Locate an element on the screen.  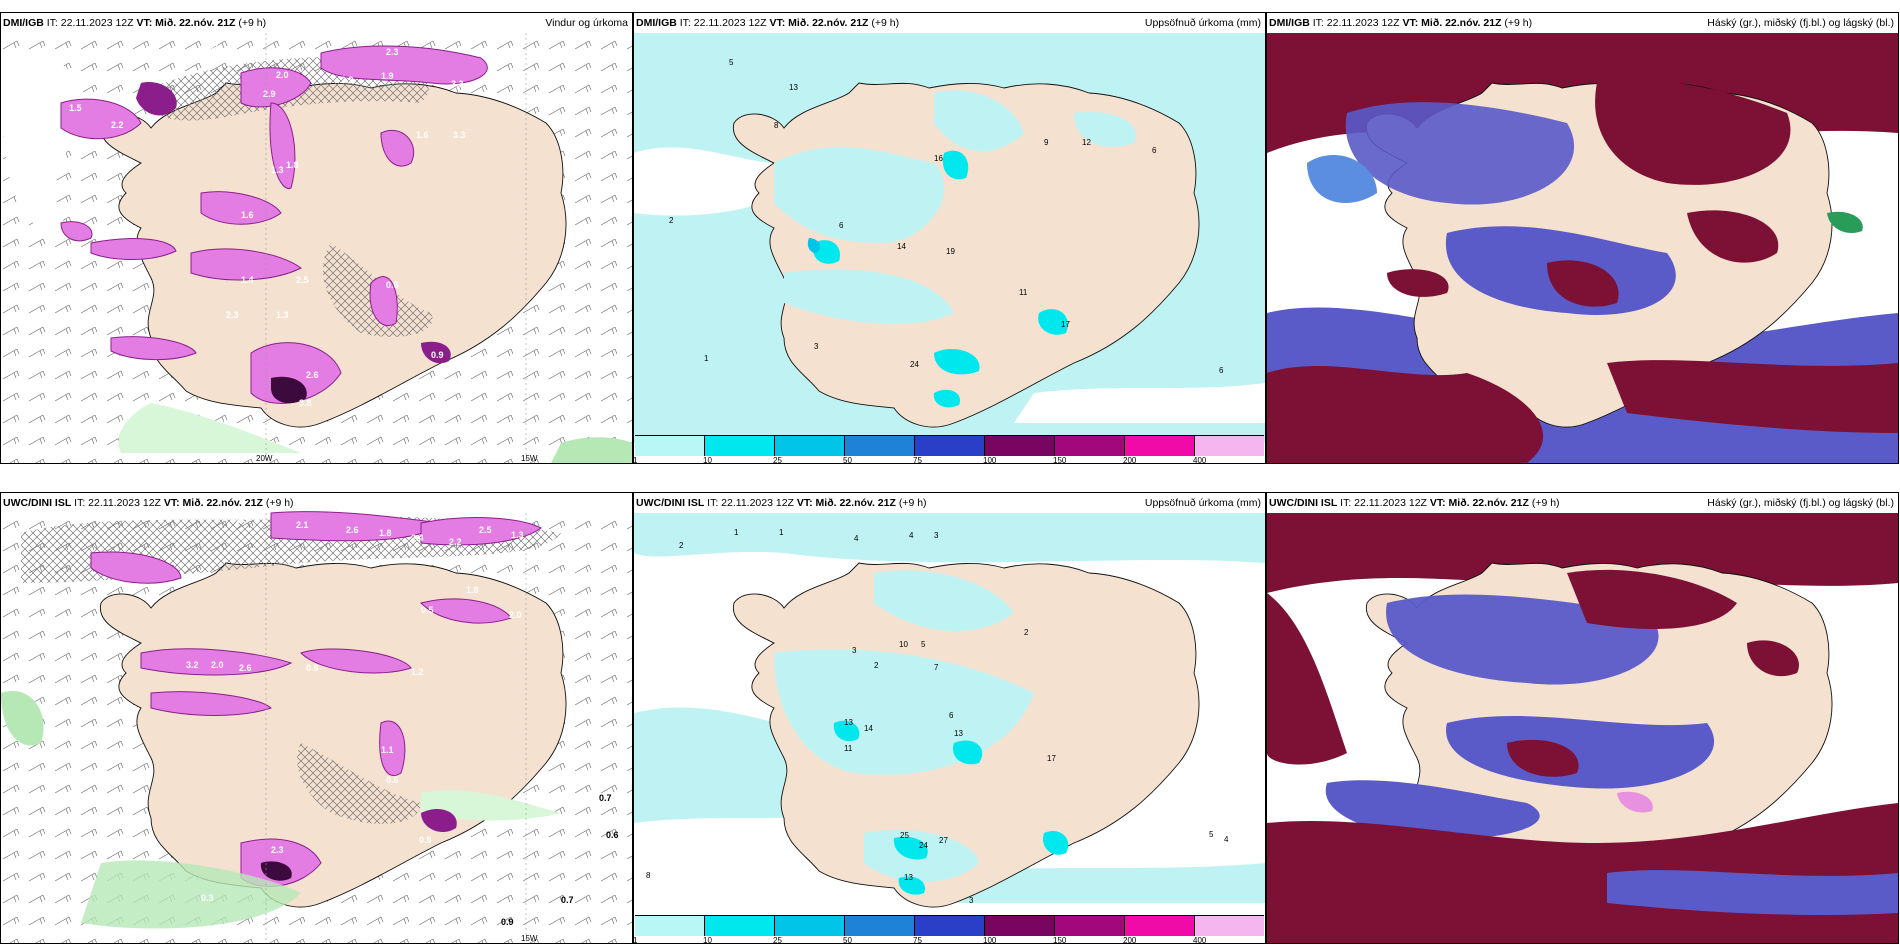
svg-text: 1.9 is located at coordinates (387, 76).